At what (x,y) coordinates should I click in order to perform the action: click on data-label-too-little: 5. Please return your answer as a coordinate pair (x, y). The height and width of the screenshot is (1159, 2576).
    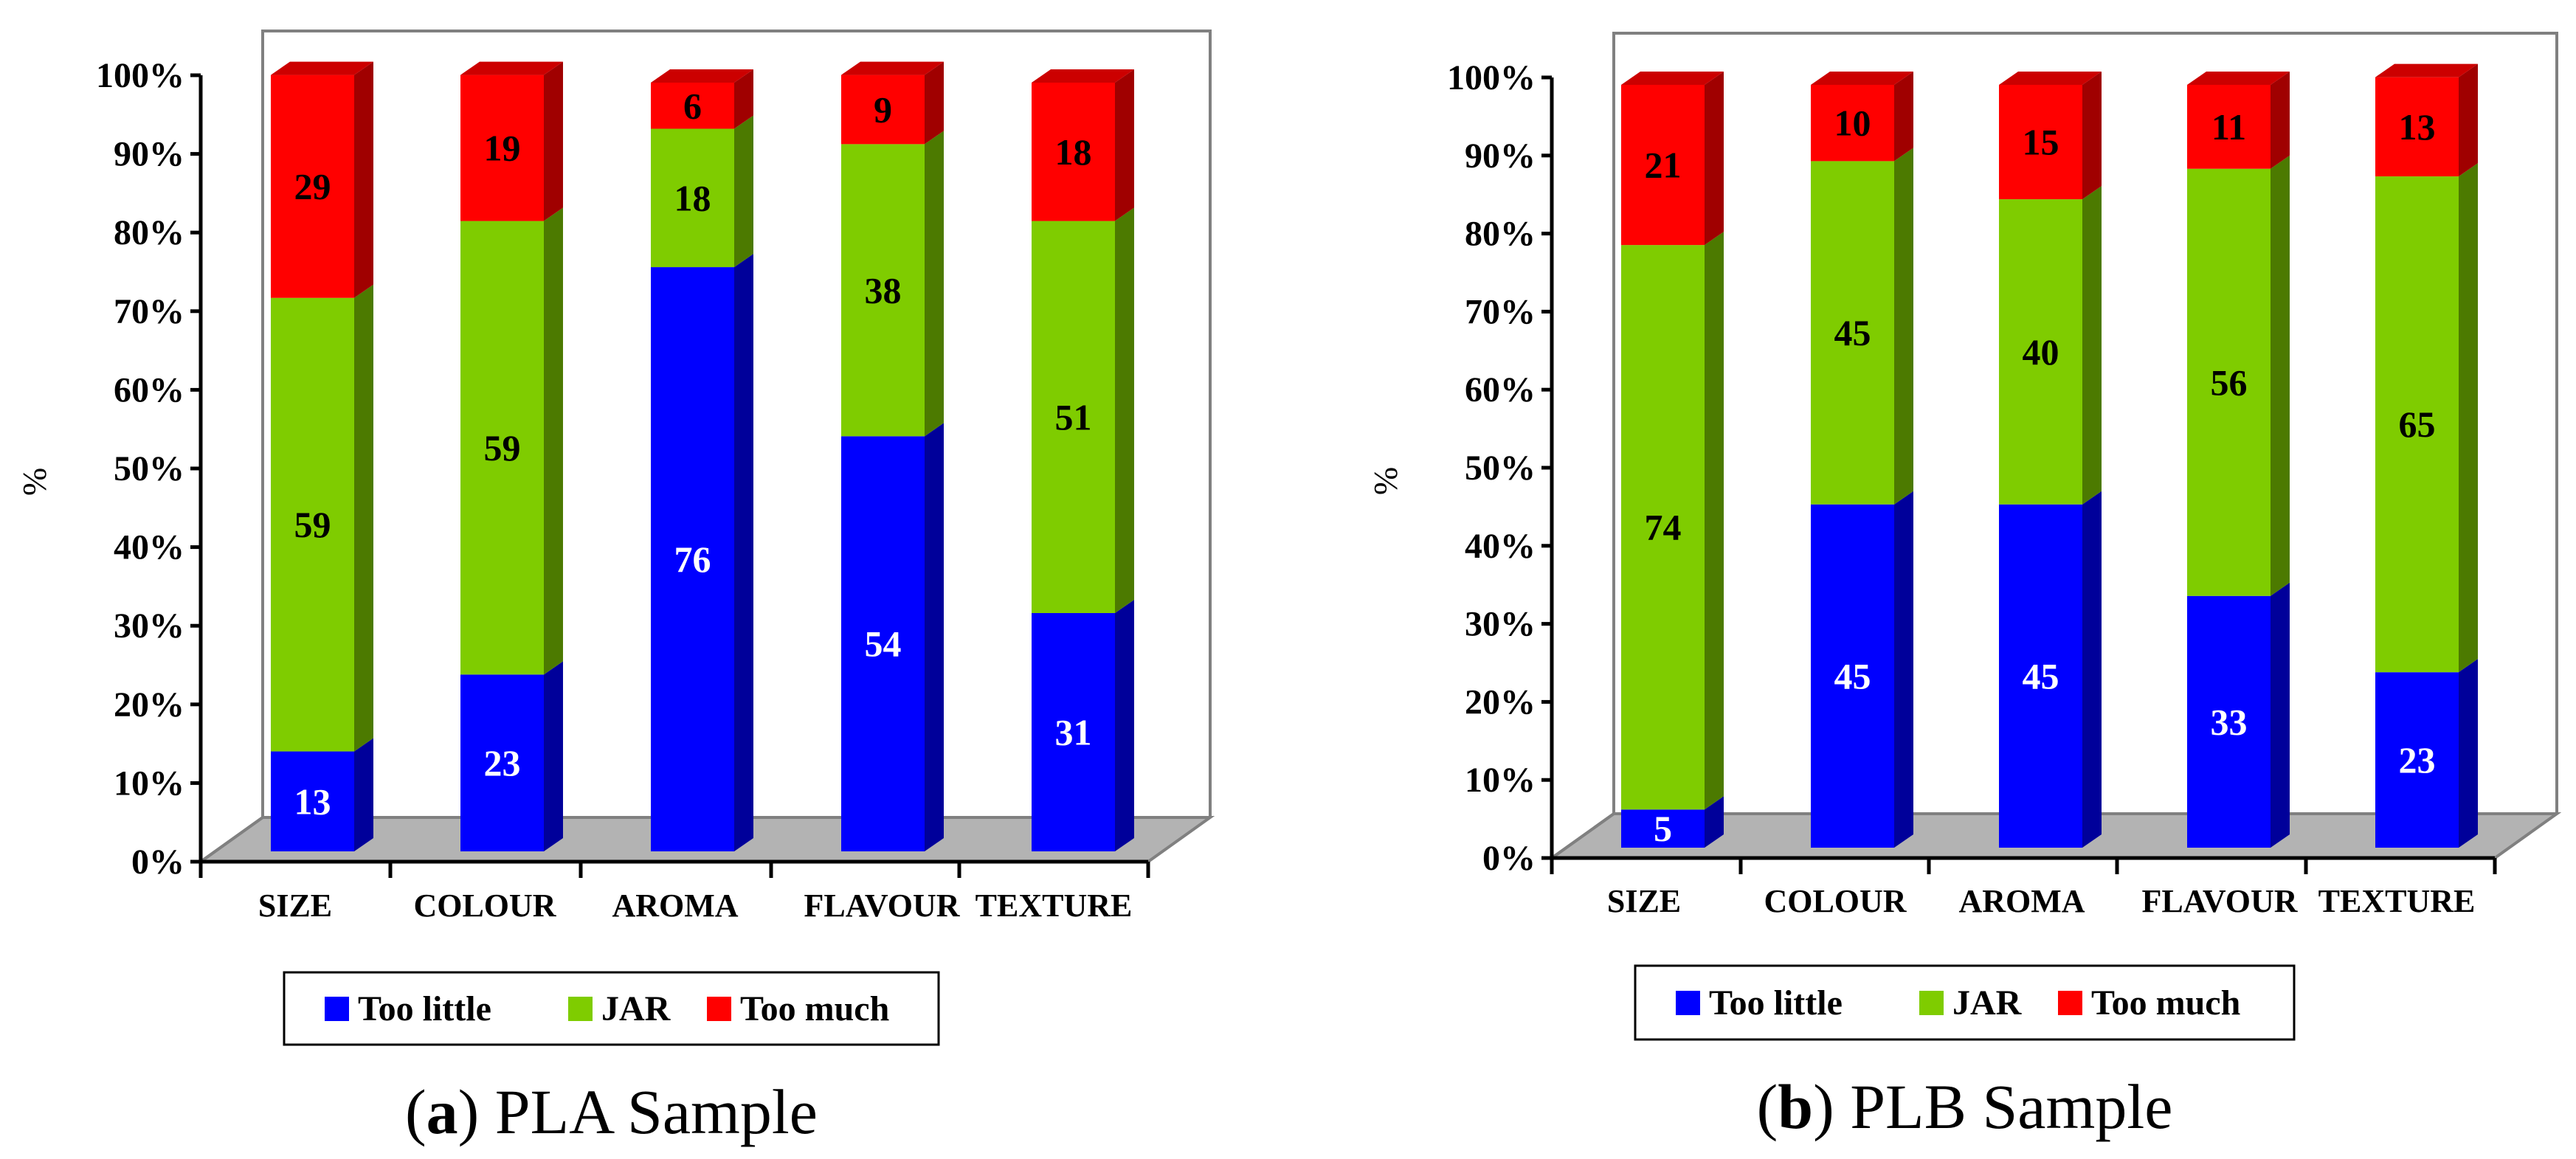
    Looking at the image, I should click on (1663, 828).